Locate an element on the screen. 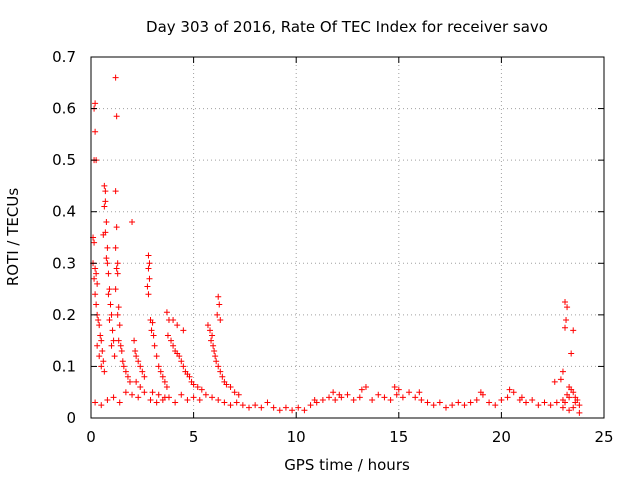 Image resolution: width=640 pixels, height=480 pixels. x-tick-label: 10 is located at coordinates (296, 437).